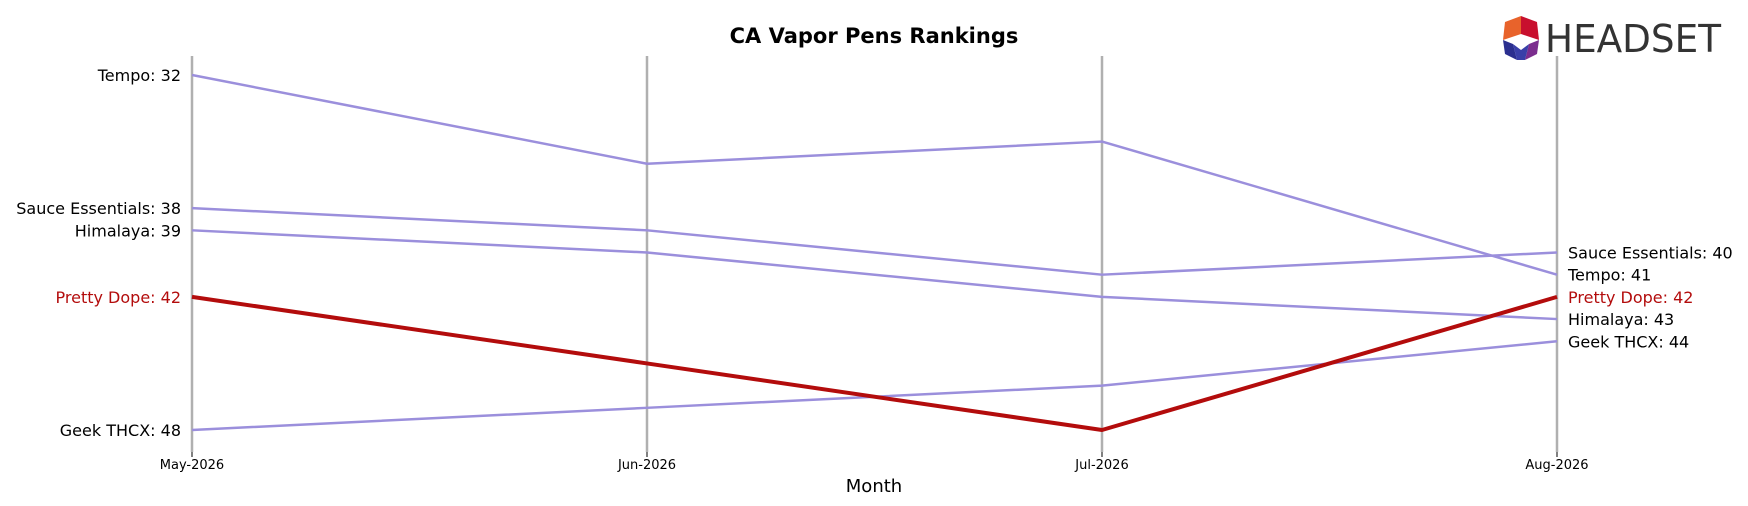  Describe the element at coordinates (1628, 341) in the screenshot. I see `end-label-geek-thcx: Geek THCX: 44` at that location.